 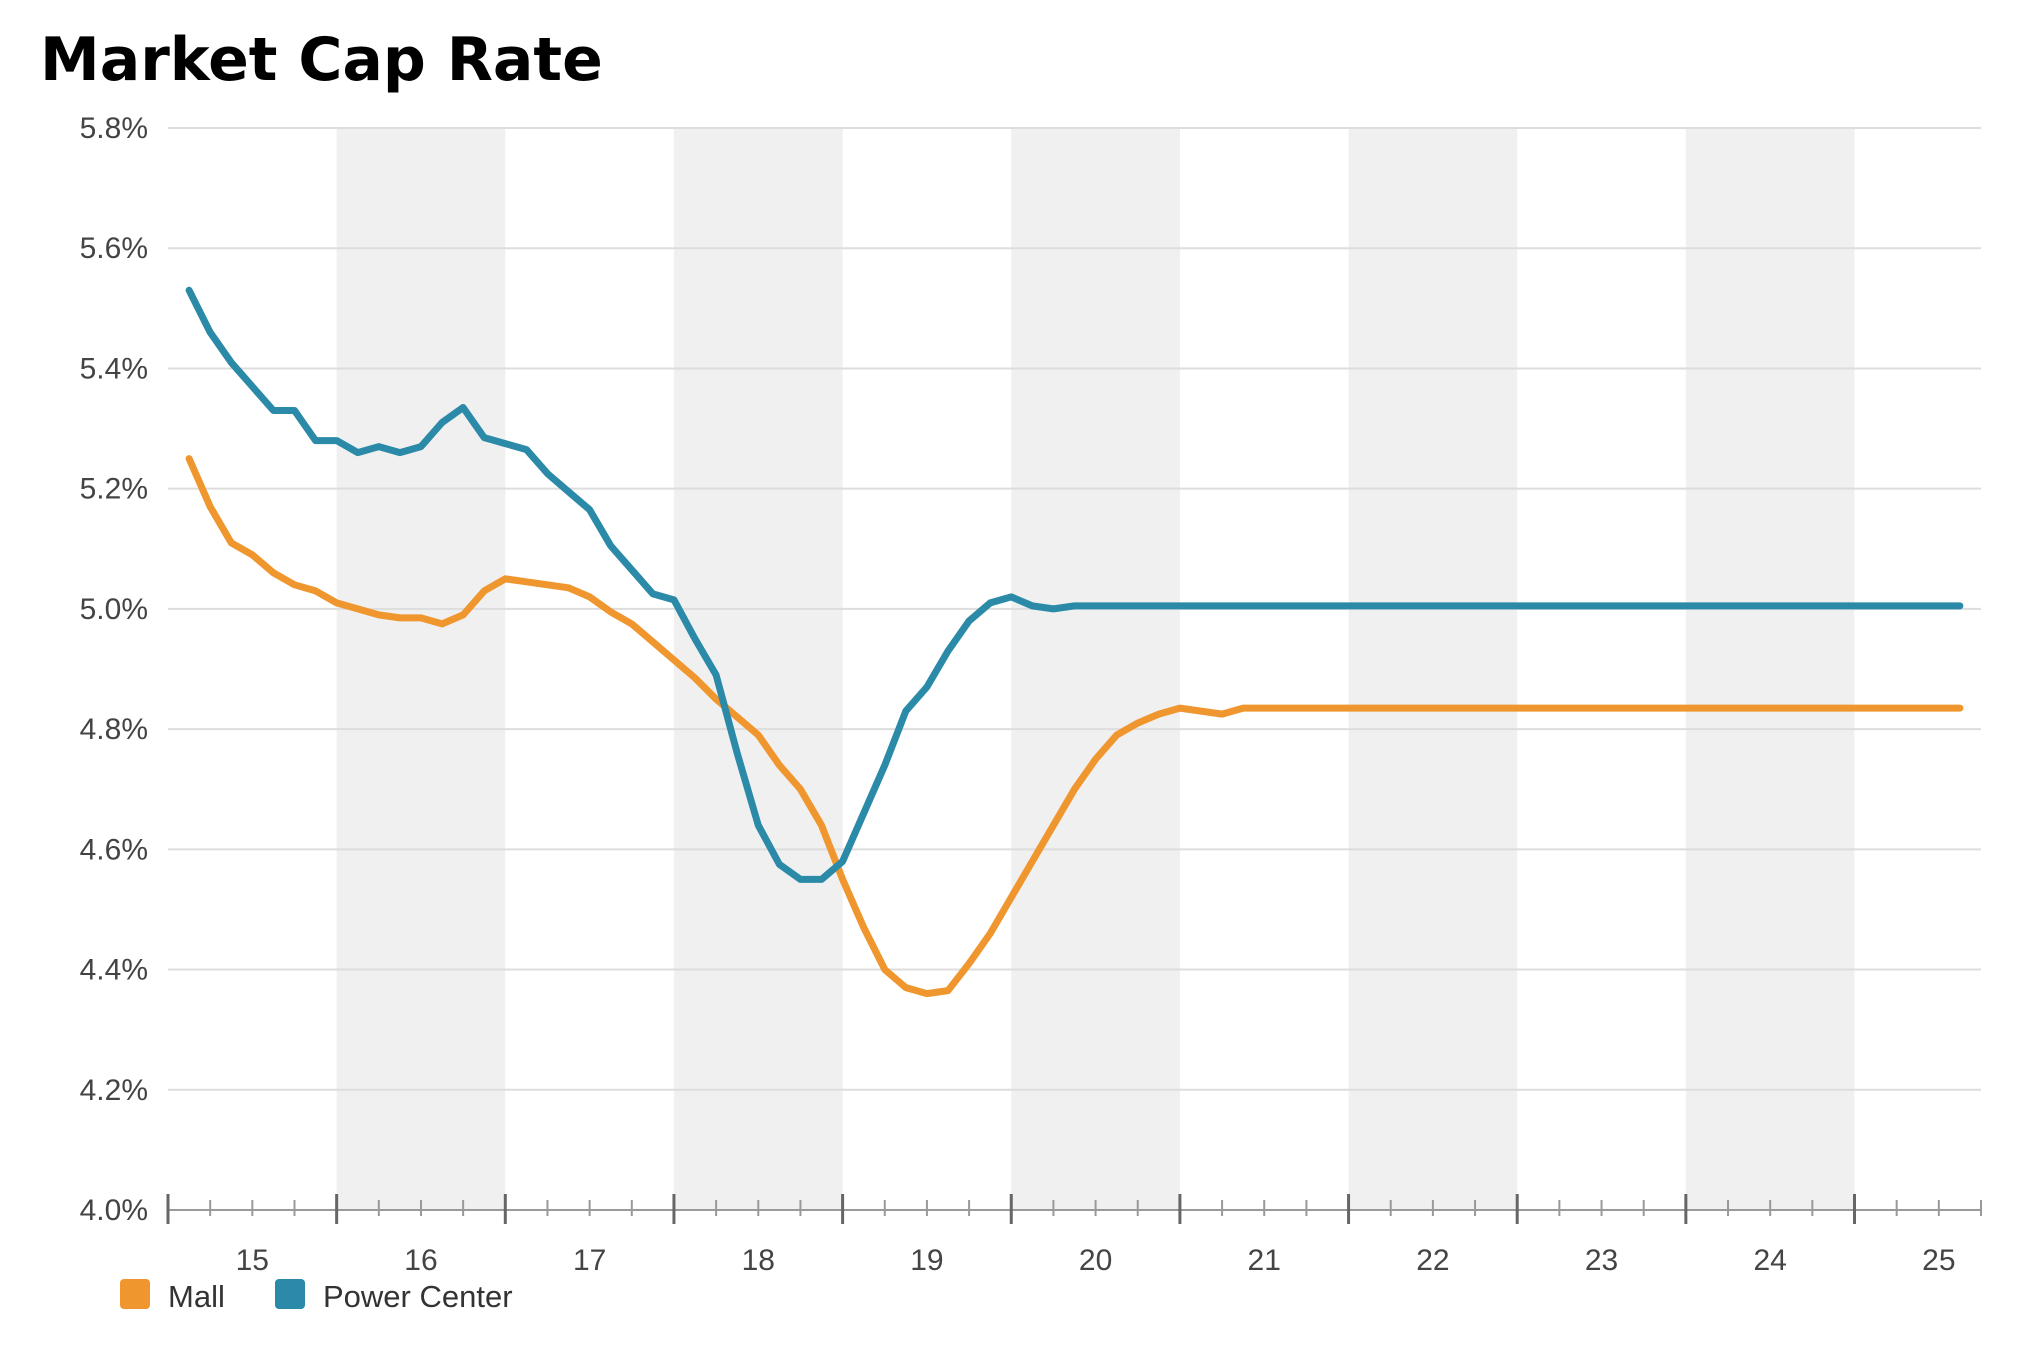 I want to click on legend-item-power-center: Power Center, so click(x=394, y=1296).